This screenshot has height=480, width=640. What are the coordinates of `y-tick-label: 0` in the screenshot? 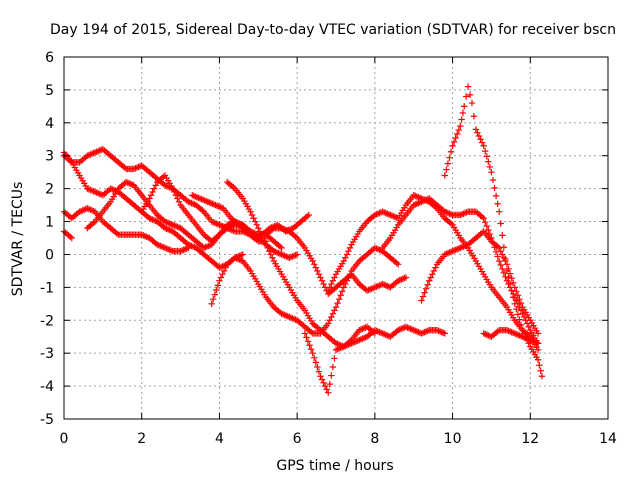 It's located at (49, 255).